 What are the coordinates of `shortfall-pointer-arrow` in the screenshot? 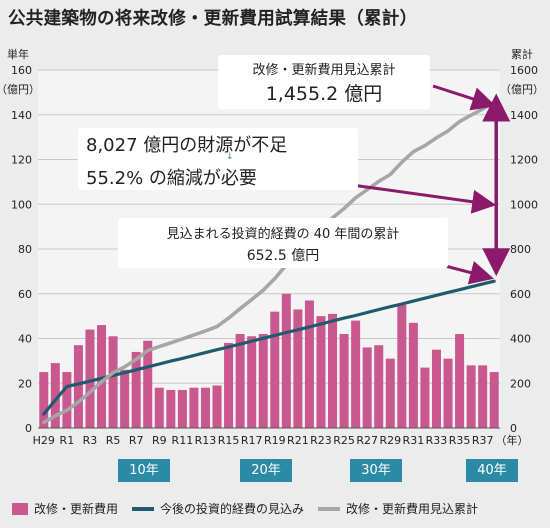 It's located at (424, 198).